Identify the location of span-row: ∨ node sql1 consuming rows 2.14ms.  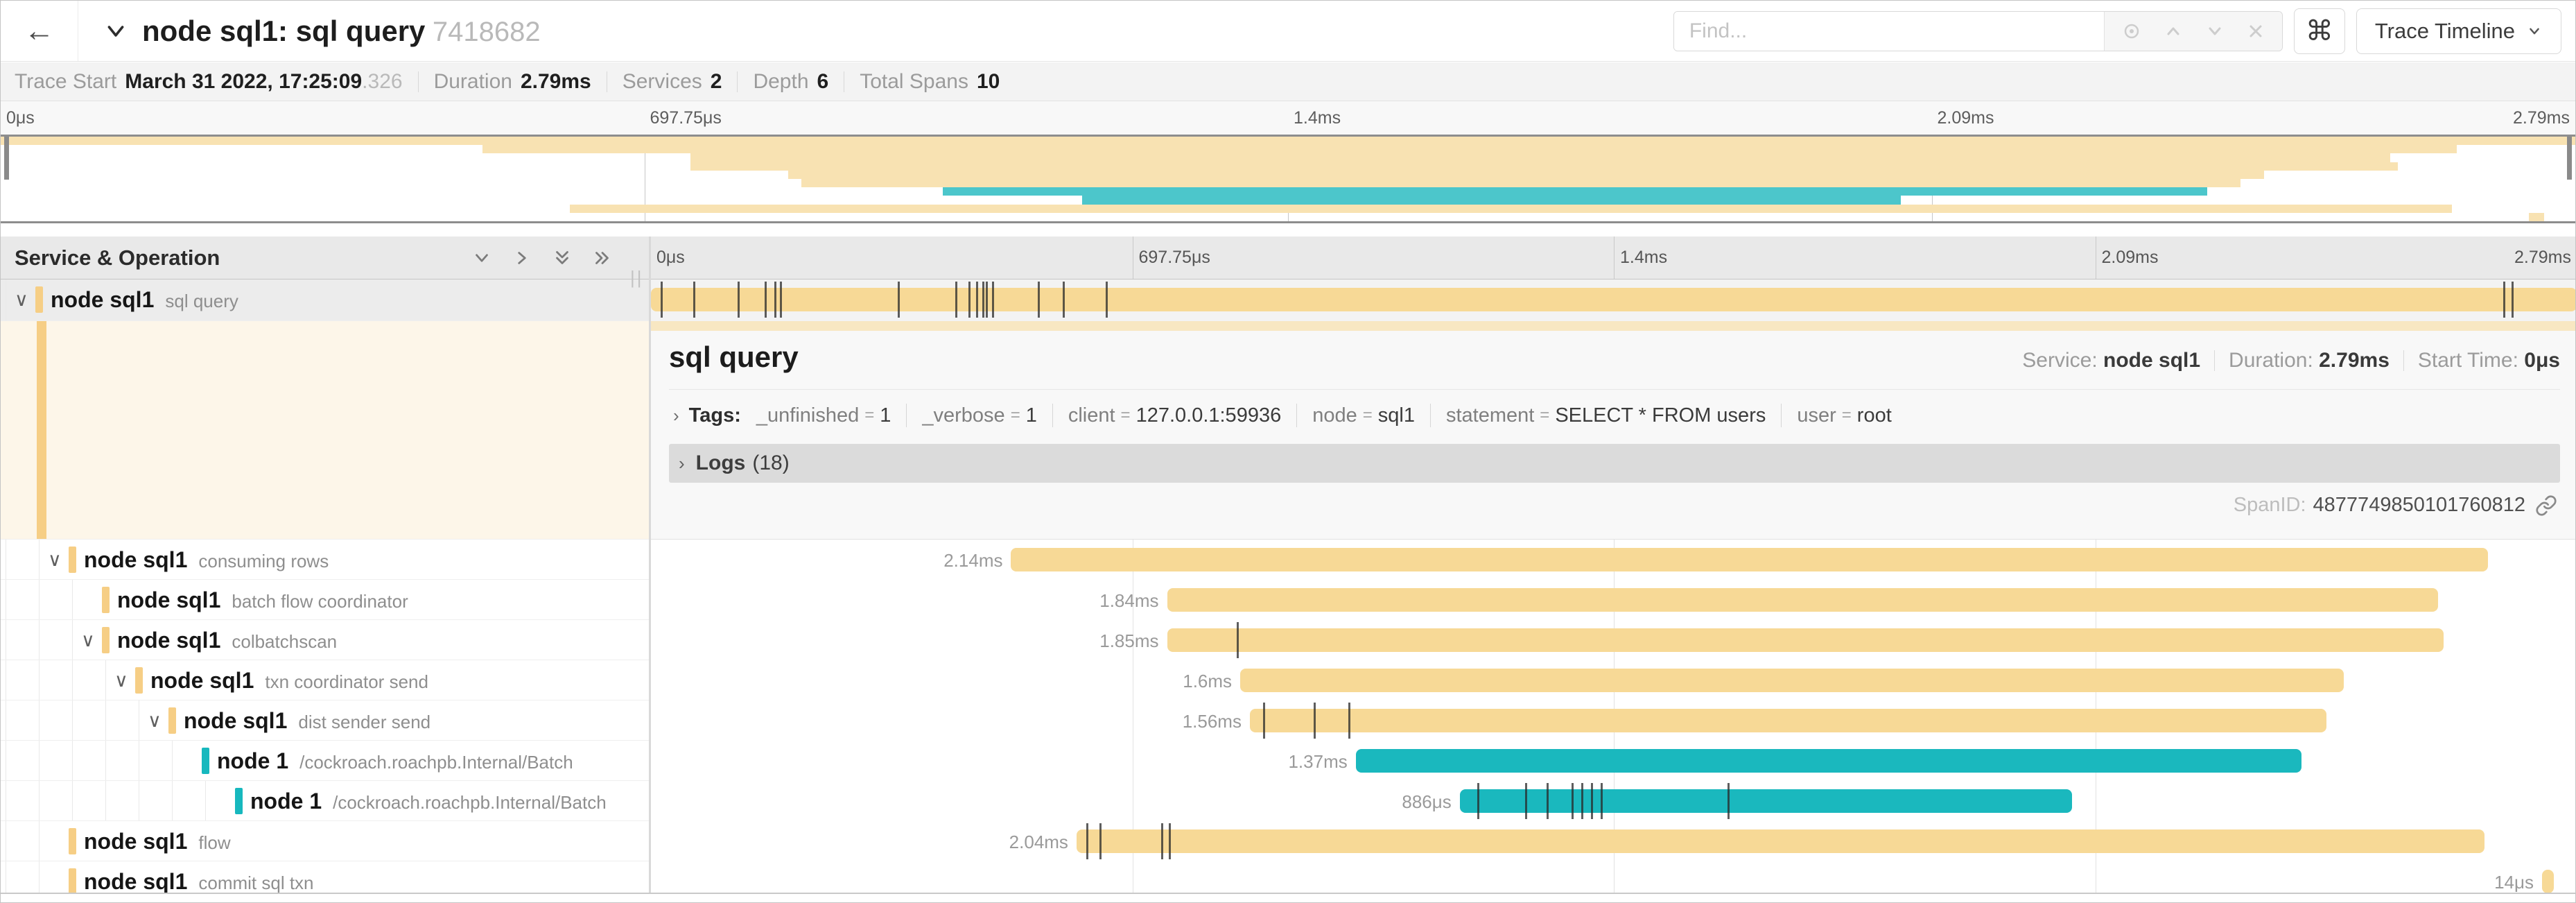
(1288, 560).